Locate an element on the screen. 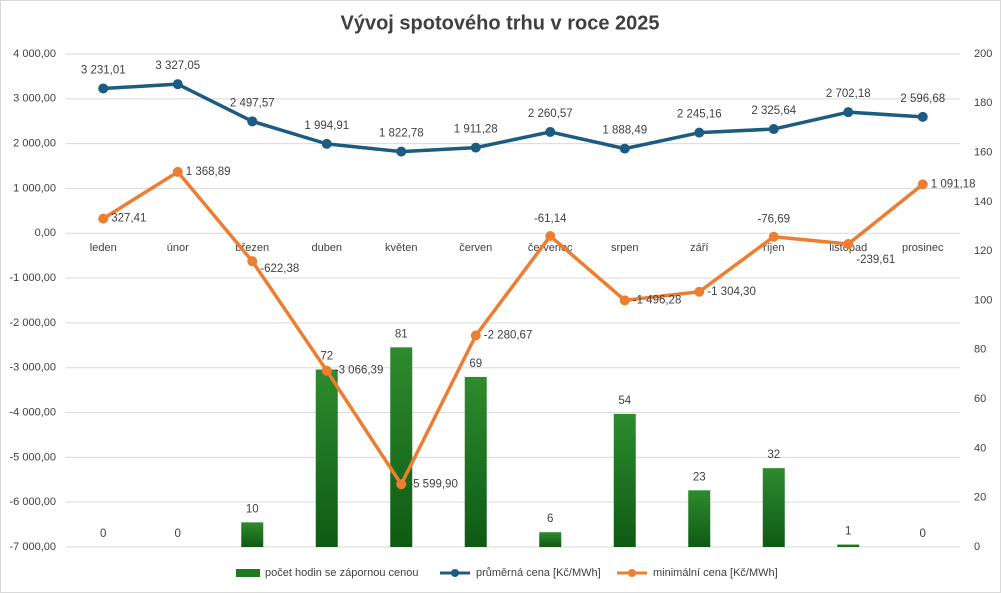 This screenshot has height=593, width=1001. data-label: -1 496,28 is located at coordinates (657, 300).